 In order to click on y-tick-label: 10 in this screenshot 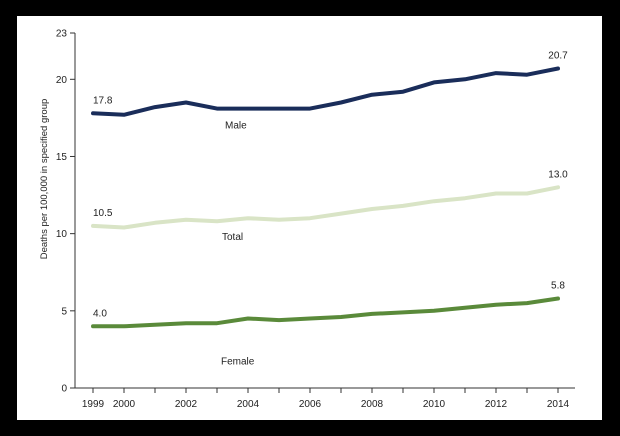, I will do `click(62, 234)`.